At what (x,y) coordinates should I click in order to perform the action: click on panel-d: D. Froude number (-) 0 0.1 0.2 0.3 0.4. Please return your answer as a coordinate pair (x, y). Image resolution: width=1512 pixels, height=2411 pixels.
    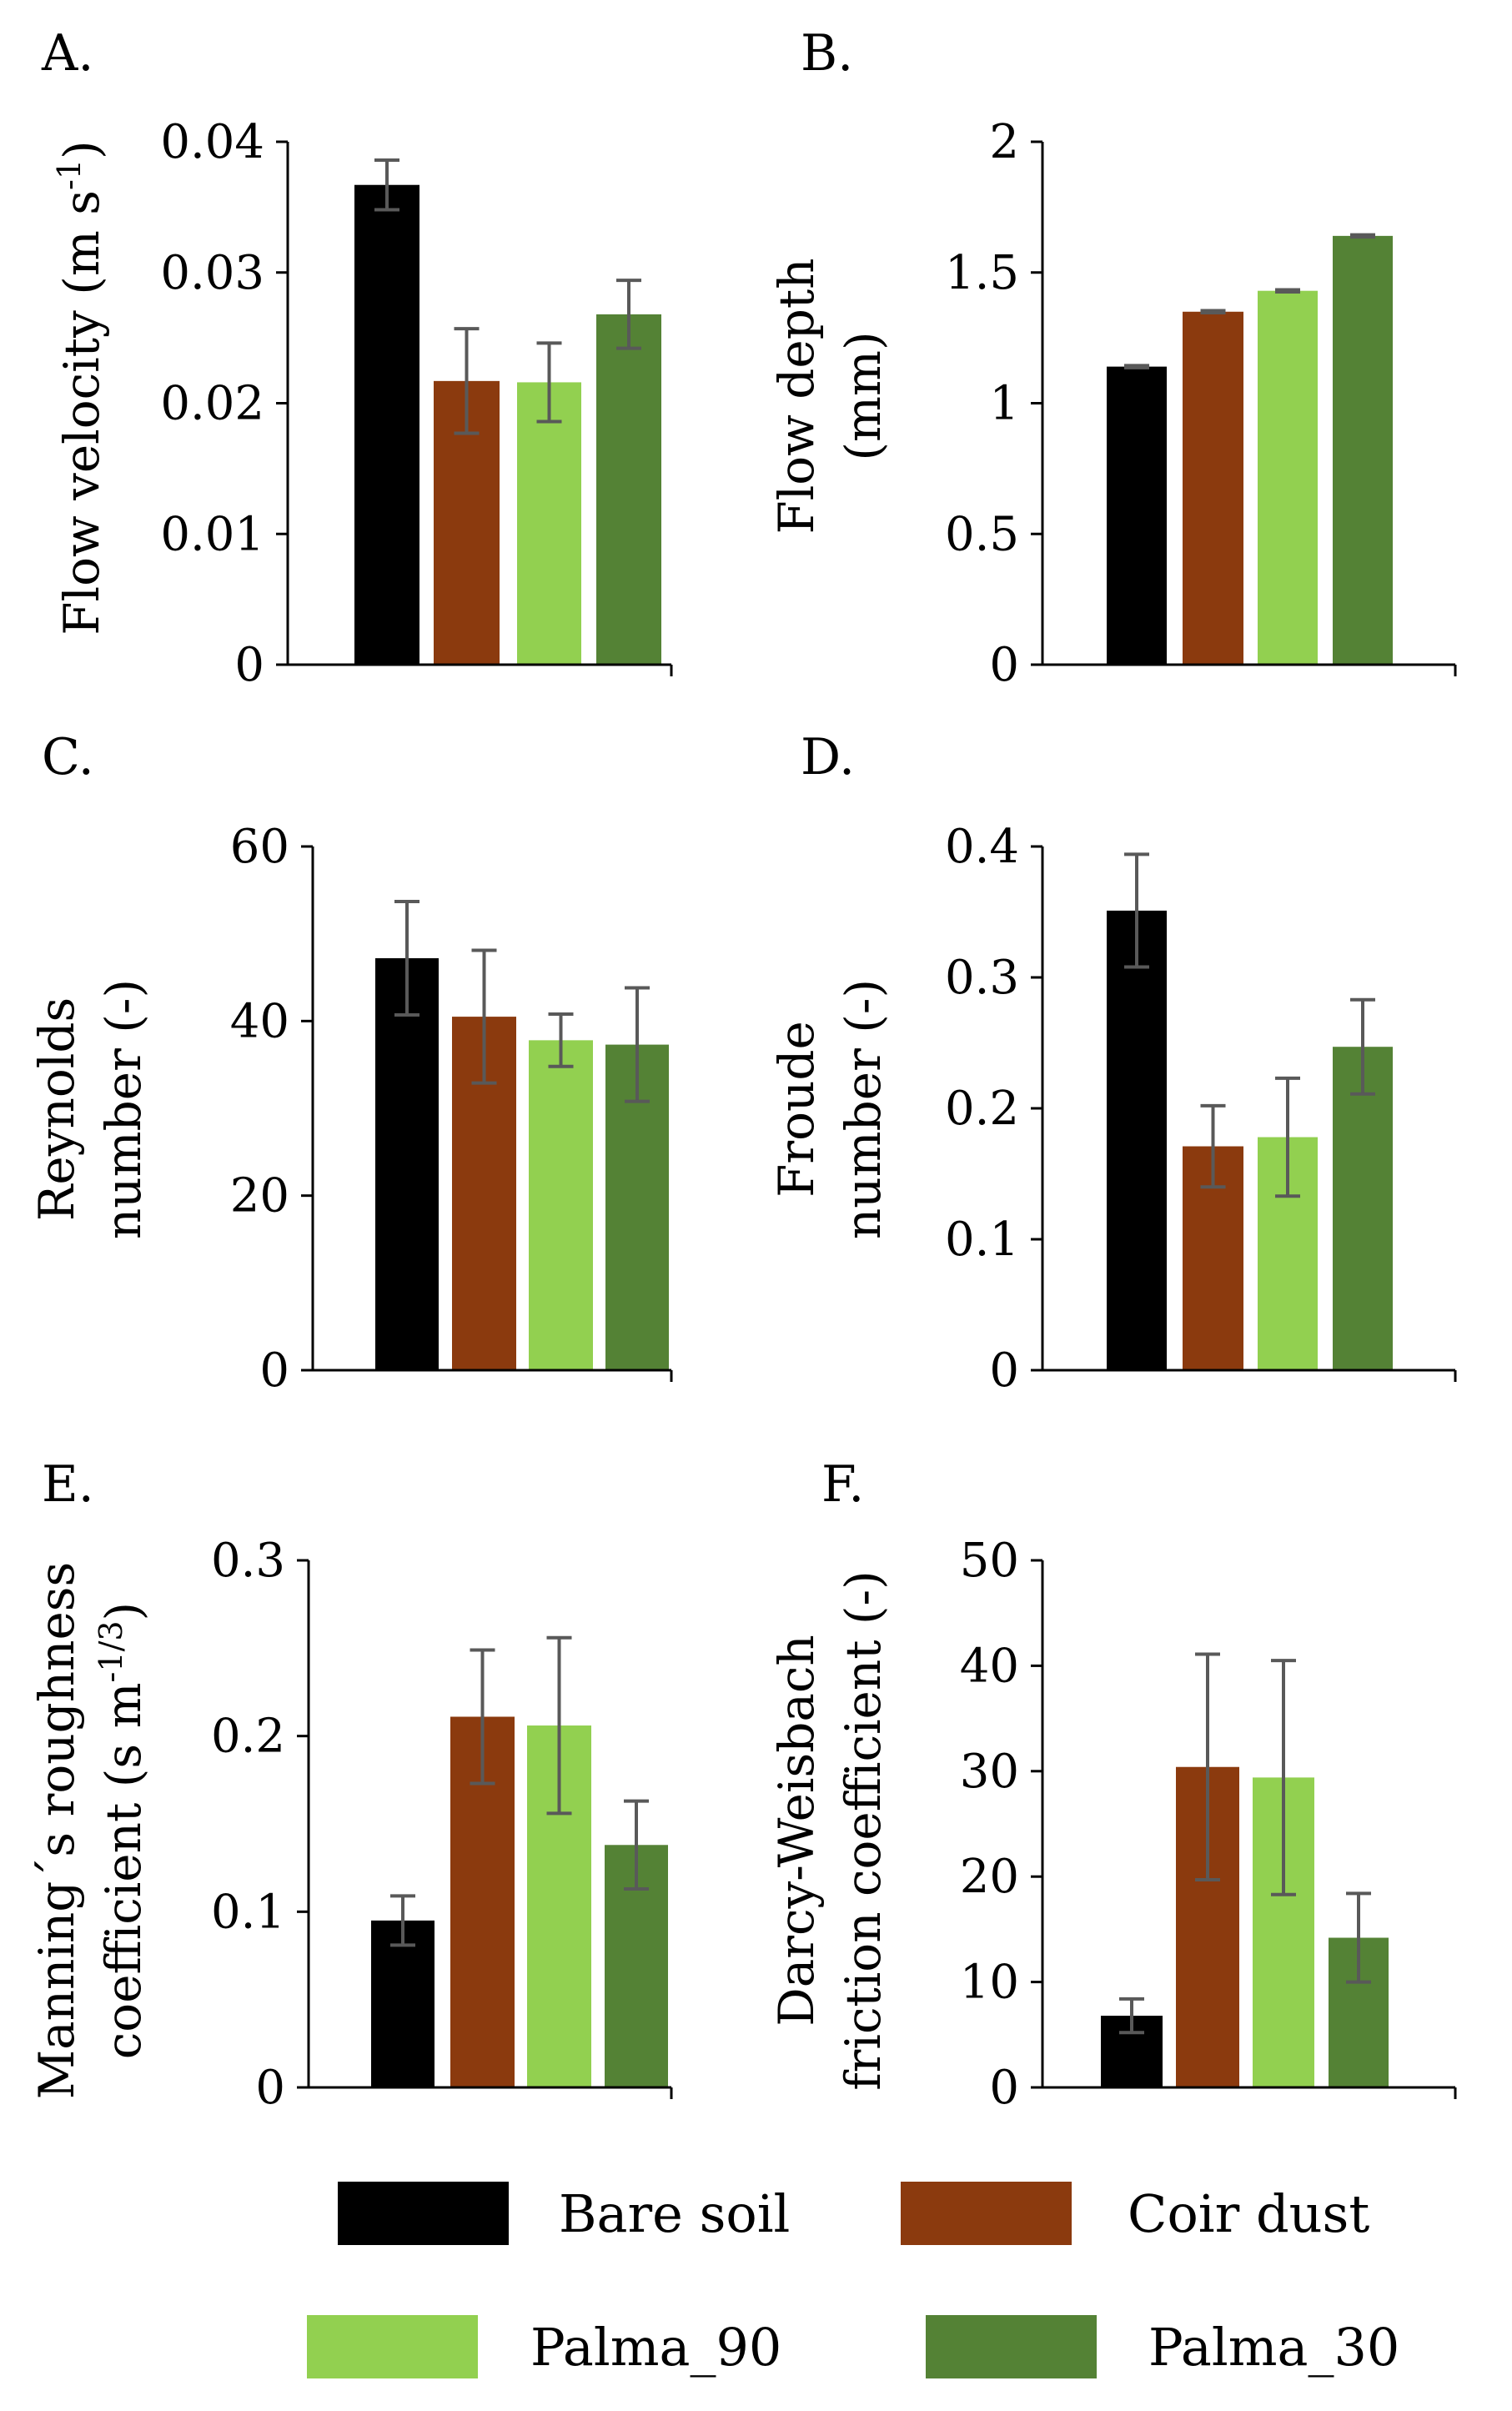
    Looking at the image, I should click on (1113, 1063).